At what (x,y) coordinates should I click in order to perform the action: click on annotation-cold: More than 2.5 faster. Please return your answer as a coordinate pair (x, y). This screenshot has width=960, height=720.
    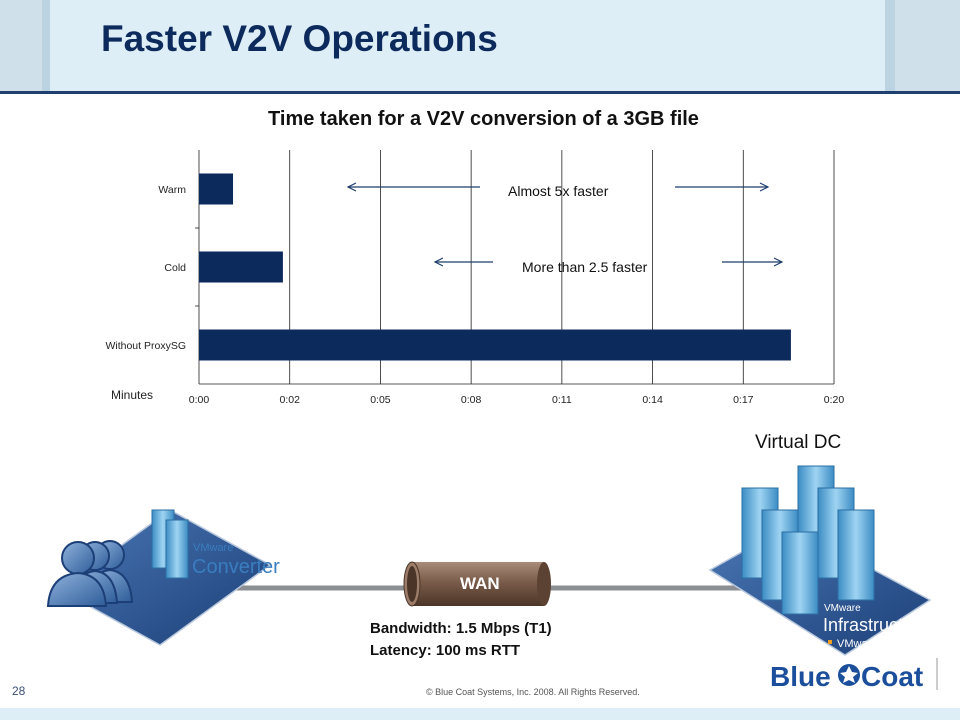
    Looking at the image, I should click on (608, 266).